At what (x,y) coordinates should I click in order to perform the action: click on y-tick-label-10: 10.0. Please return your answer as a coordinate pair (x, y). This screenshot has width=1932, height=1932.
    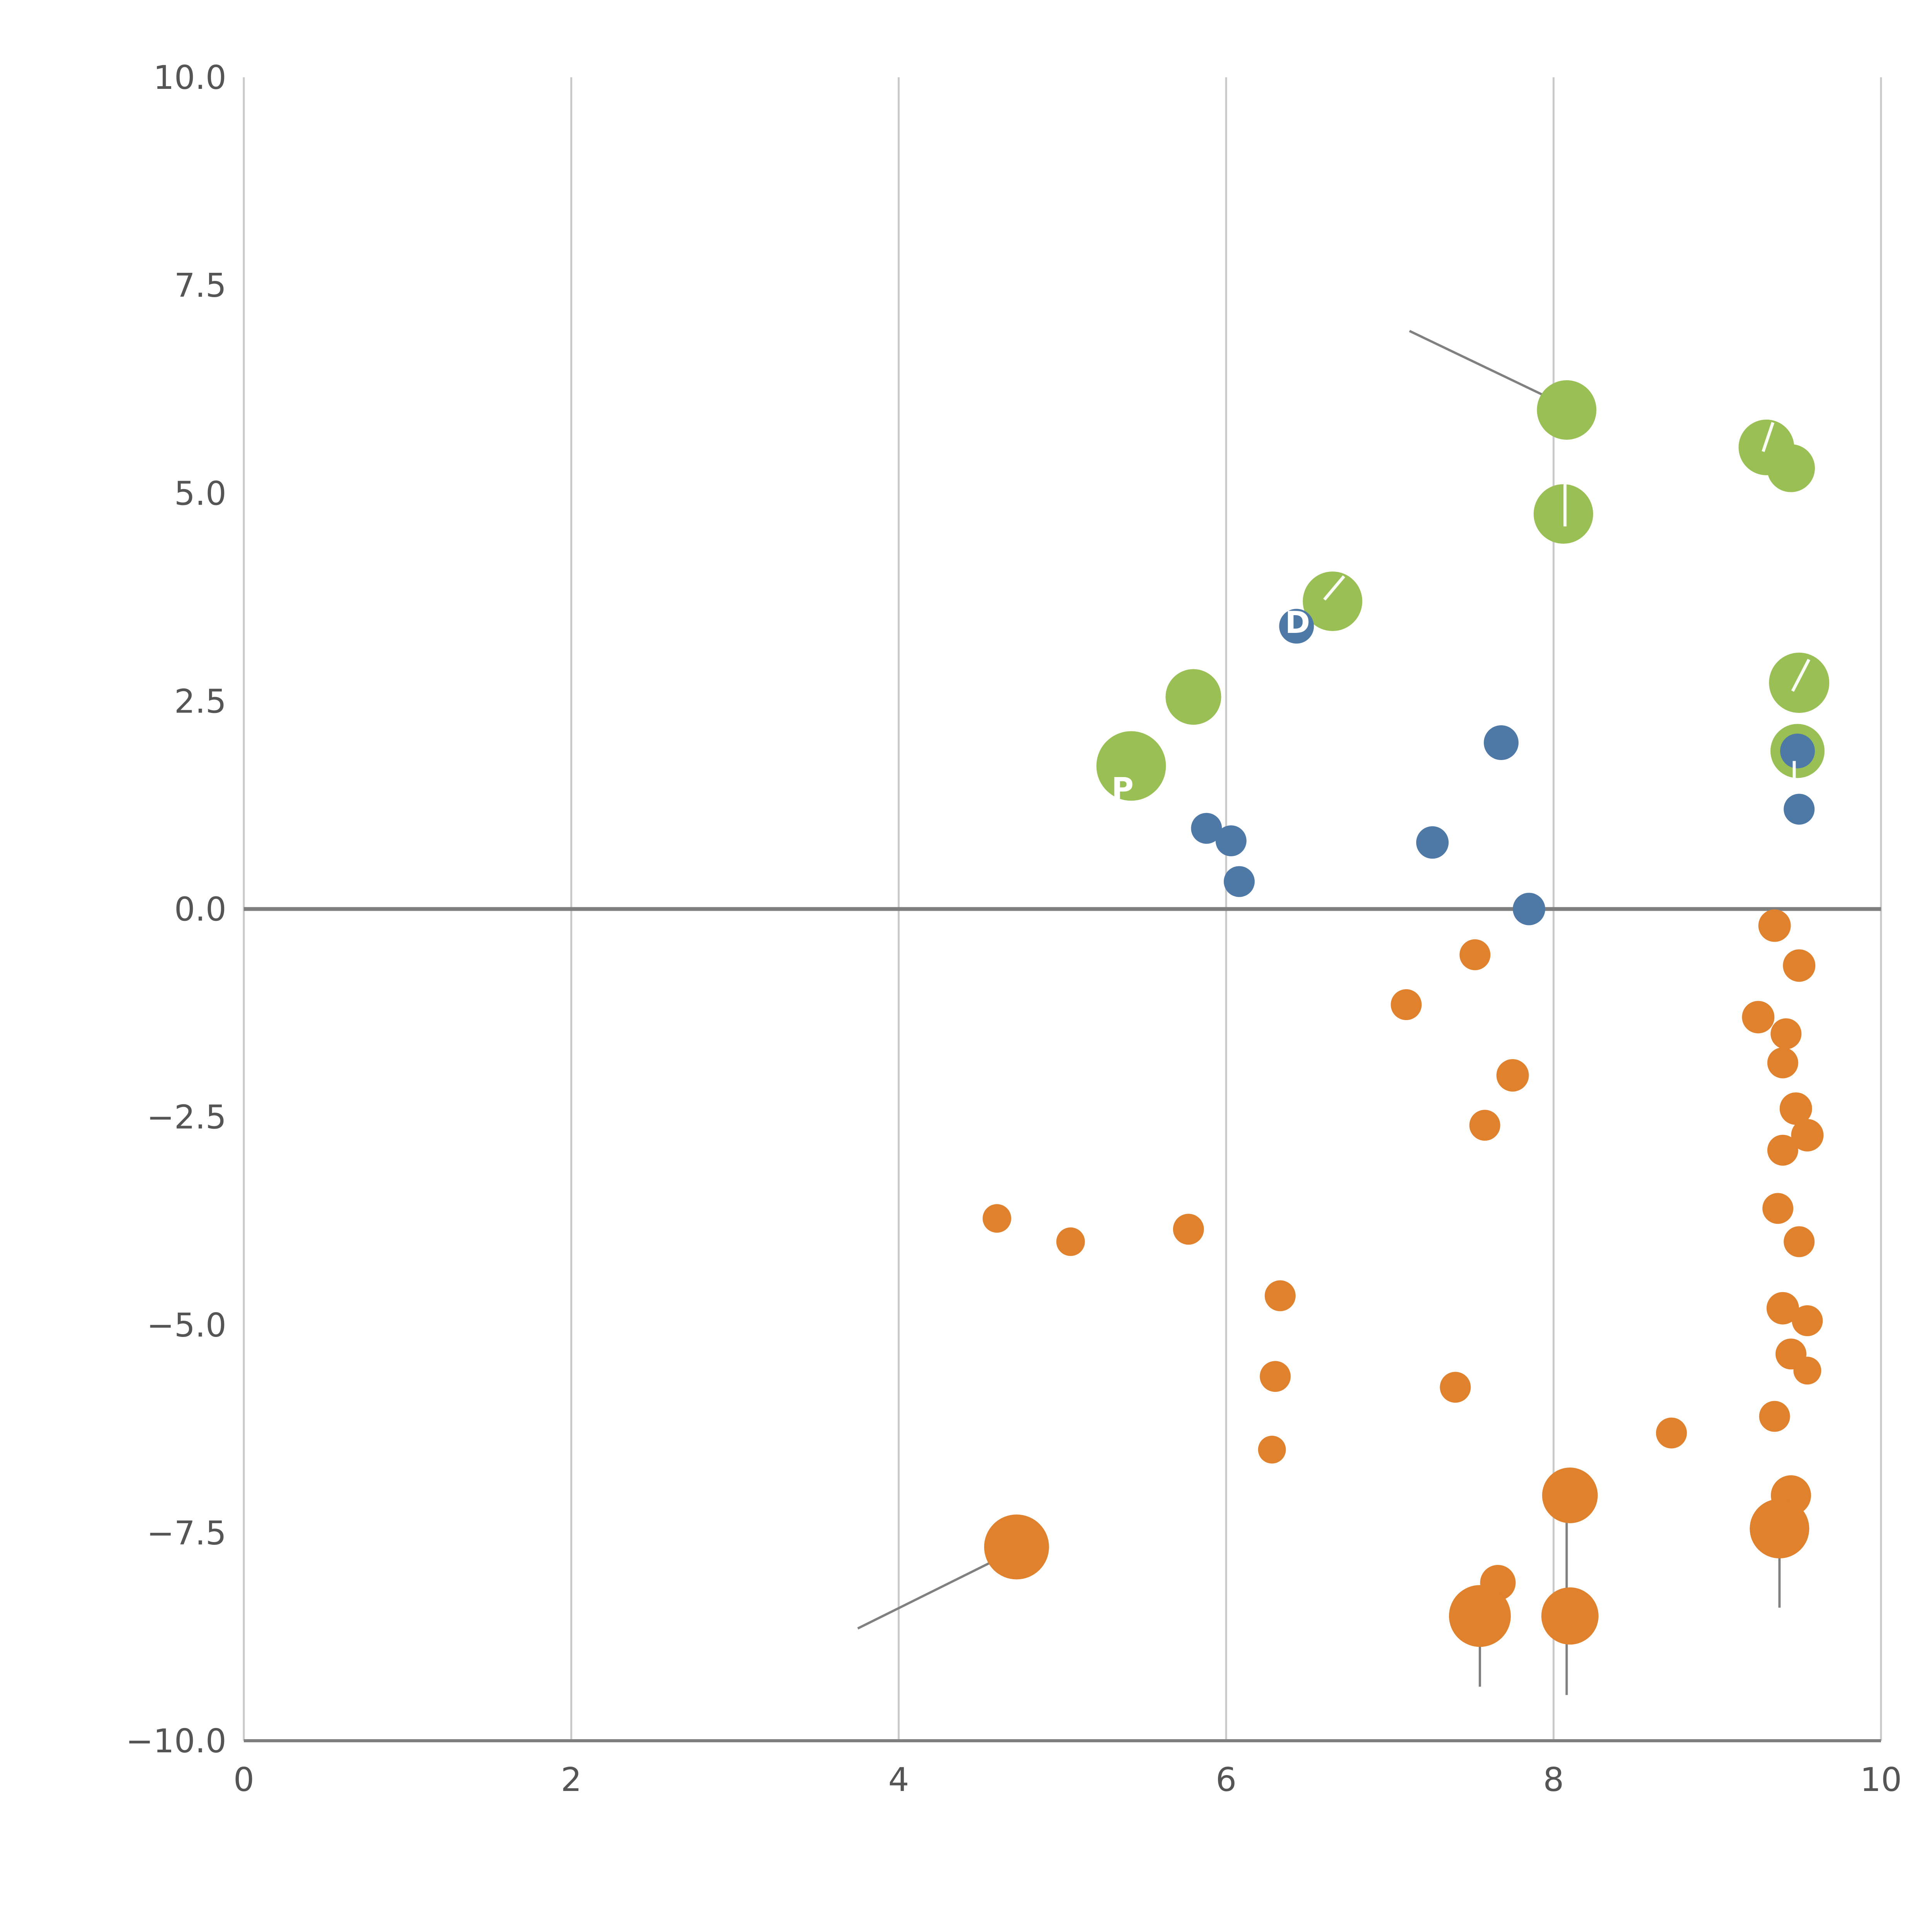
    Looking at the image, I should click on (190, 78).